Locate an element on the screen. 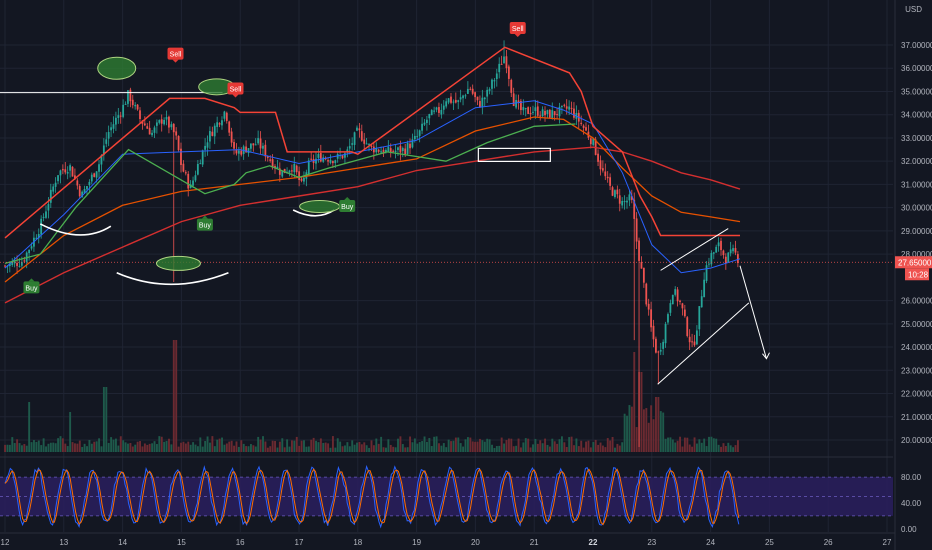 The height and width of the screenshot is (550, 932). time-tick-label: 20 is located at coordinates (475, 542).